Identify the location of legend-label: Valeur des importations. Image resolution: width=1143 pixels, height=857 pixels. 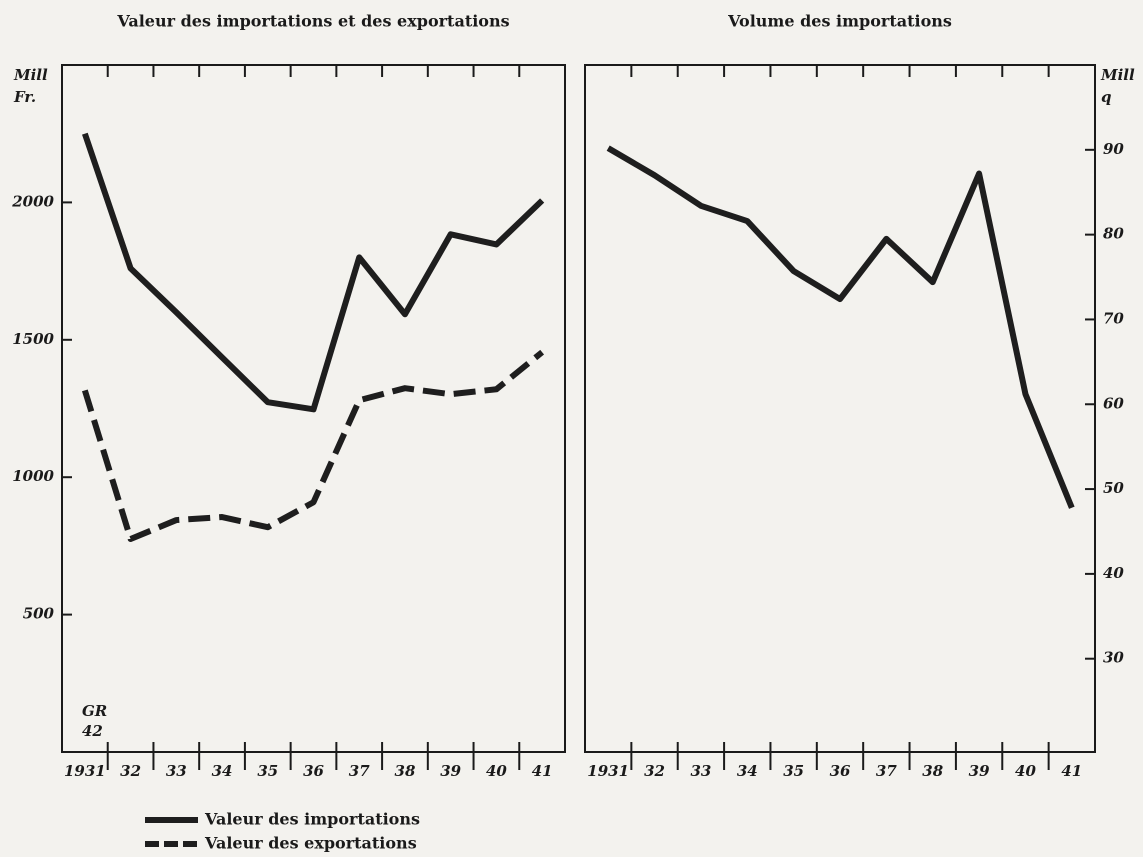
(312, 819).